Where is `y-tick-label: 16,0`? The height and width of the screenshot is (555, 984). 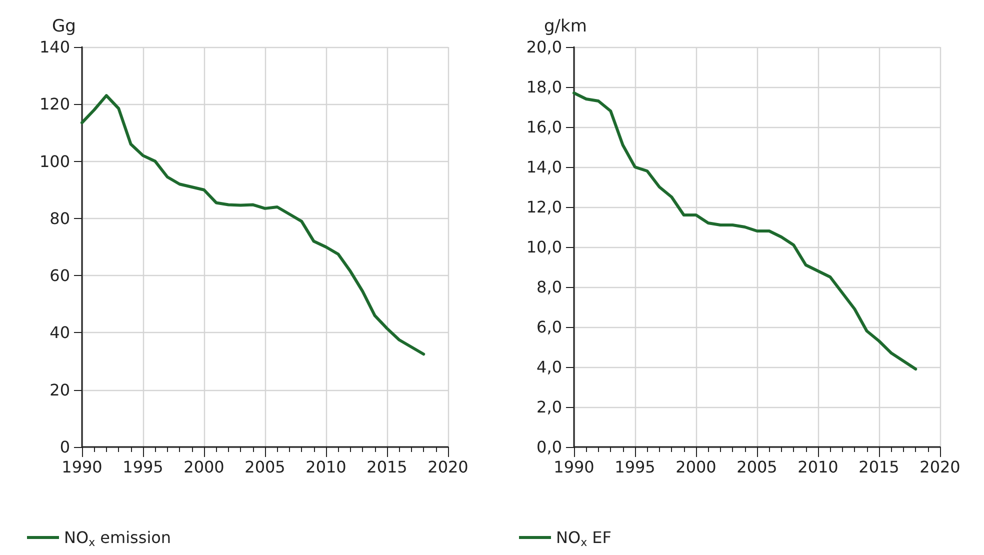
y-tick-label: 16,0 is located at coordinates (544, 127).